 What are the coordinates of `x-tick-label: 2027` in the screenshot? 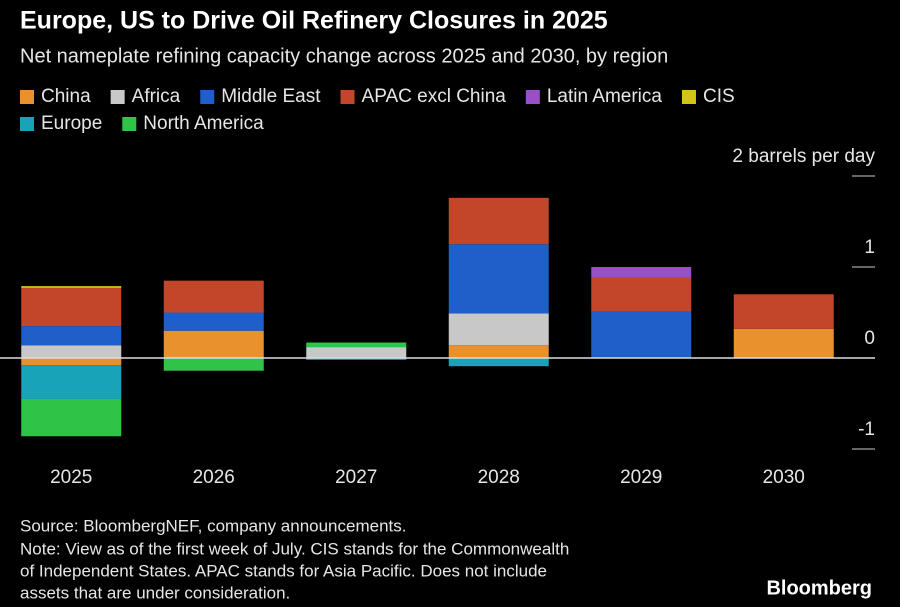 It's located at (356, 477).